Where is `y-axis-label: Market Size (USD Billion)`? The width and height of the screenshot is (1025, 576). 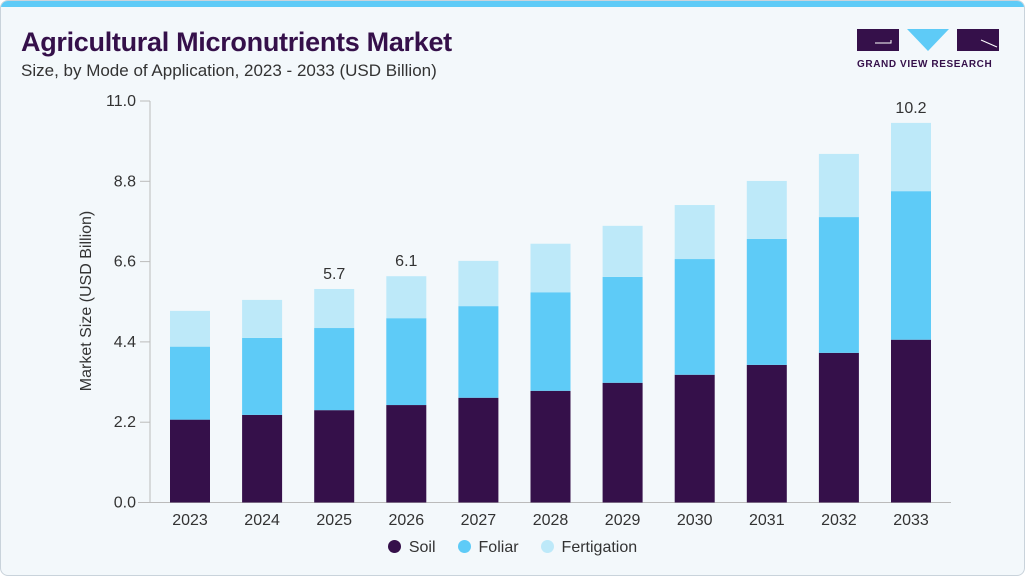 y-axis-label: Market Size (USD Billion) is located at coordinates (86, 301).